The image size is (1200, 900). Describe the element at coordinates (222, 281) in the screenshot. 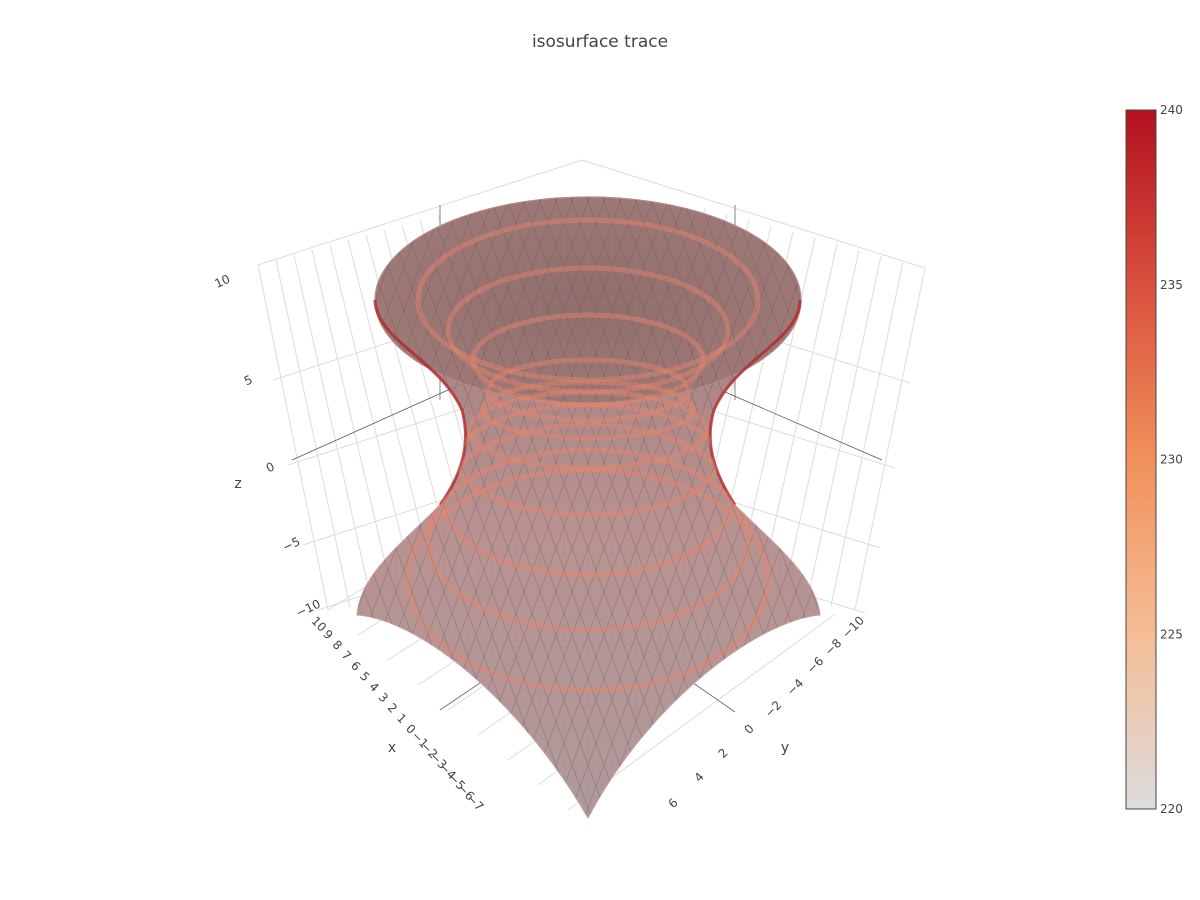

I see `z-tick-label: 10` at that location.